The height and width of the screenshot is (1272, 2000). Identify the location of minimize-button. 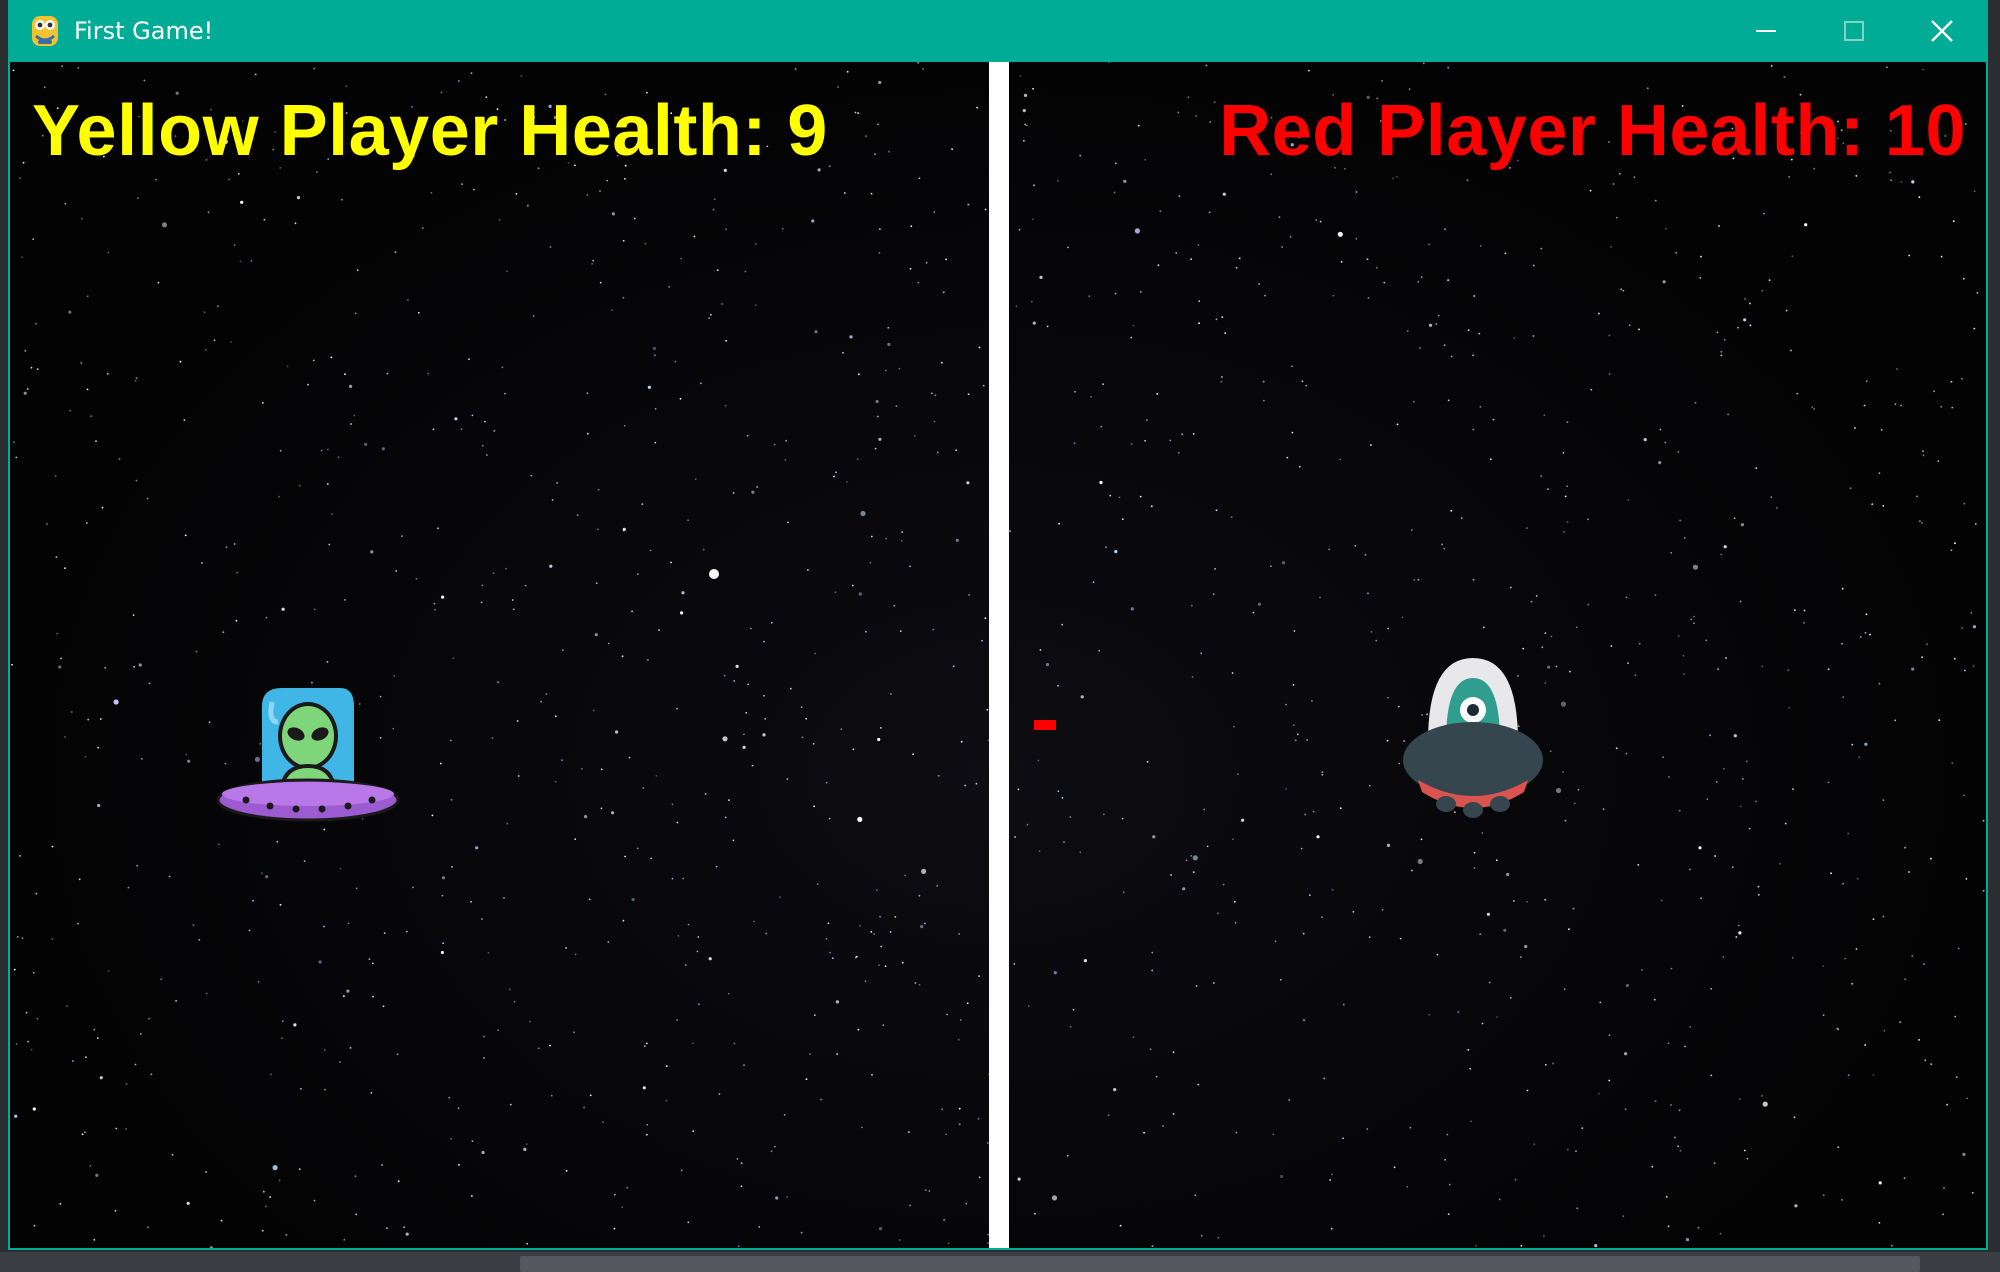
(1766, 31).